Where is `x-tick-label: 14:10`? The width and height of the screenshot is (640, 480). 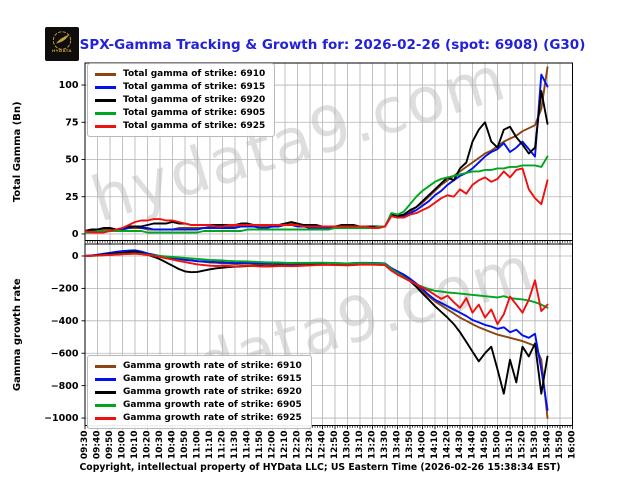
x-tick-label: 14:10 is located at coordinates (435, 445).